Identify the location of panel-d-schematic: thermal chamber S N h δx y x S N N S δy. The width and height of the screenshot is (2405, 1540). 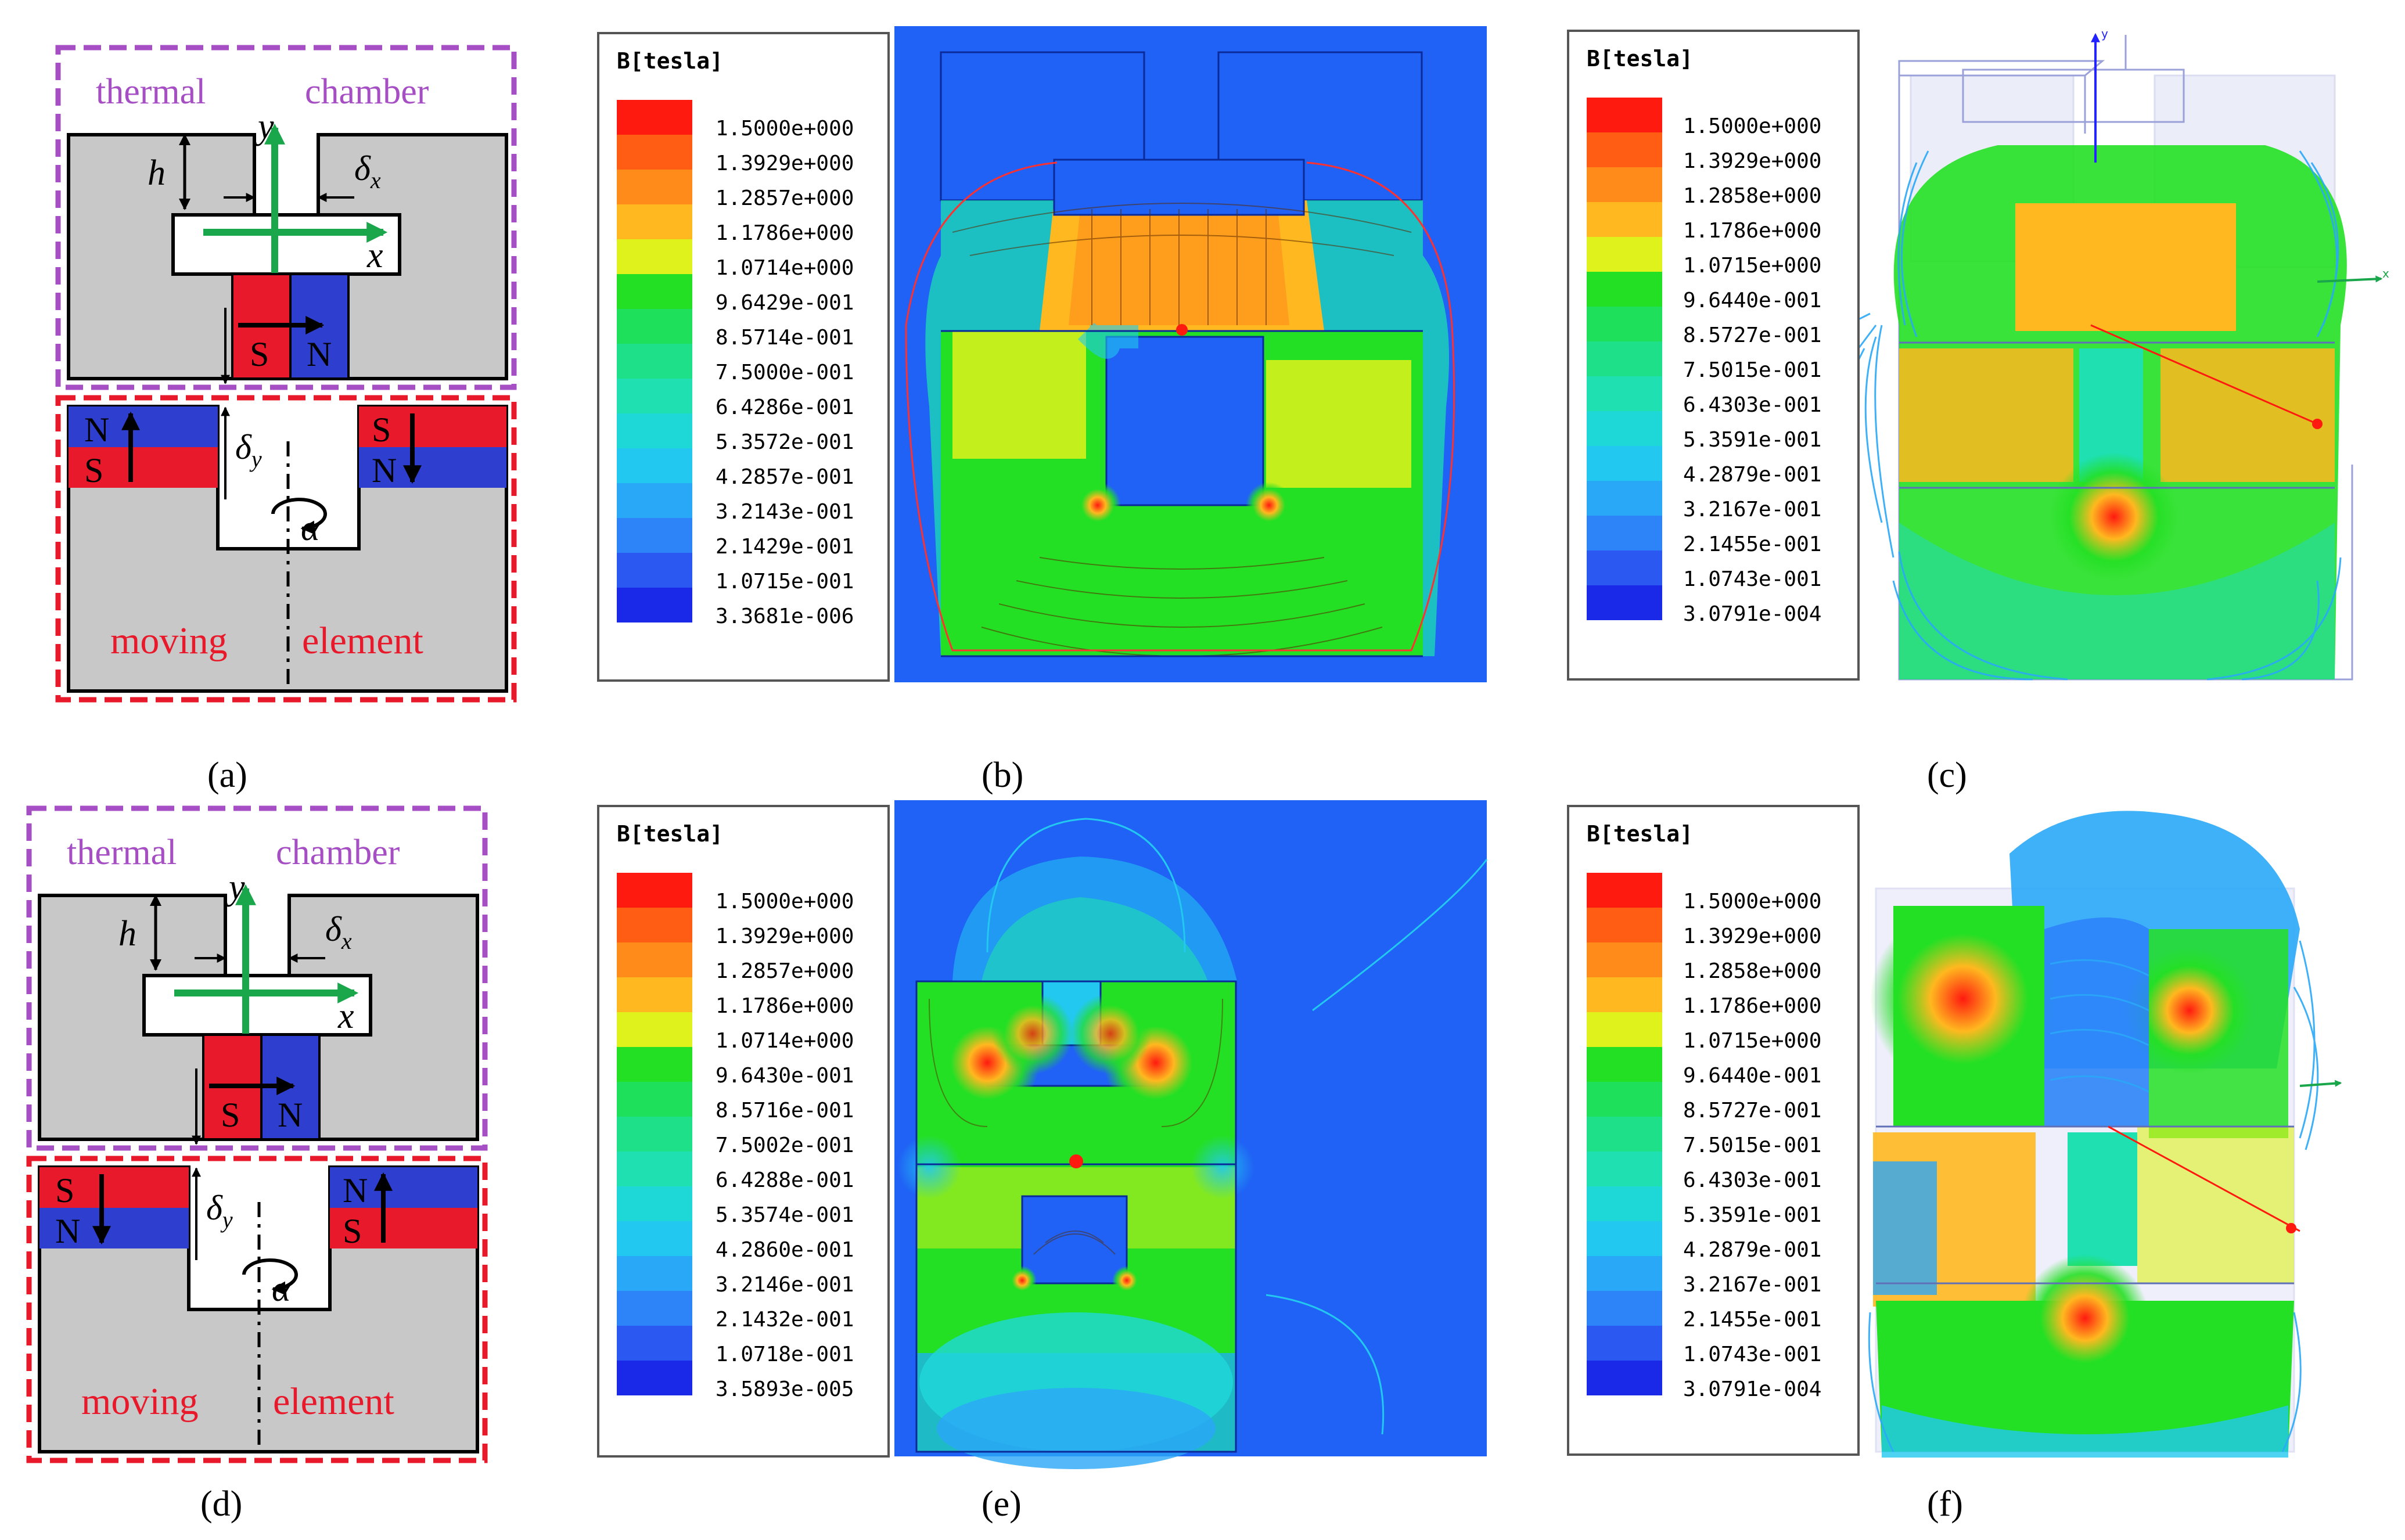
(257, 1134).